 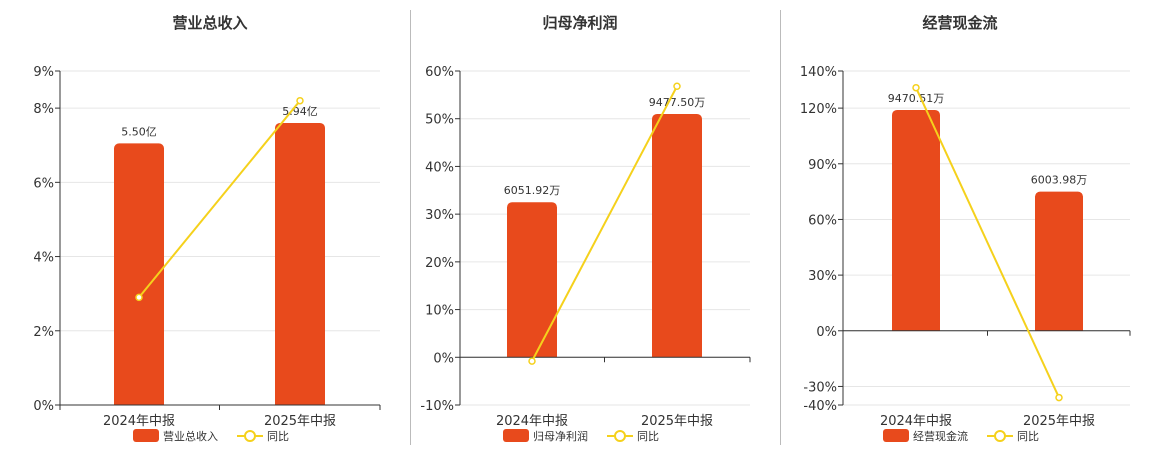 I want to click on legend-label: 归母净利润, so click(x=560, y=436).